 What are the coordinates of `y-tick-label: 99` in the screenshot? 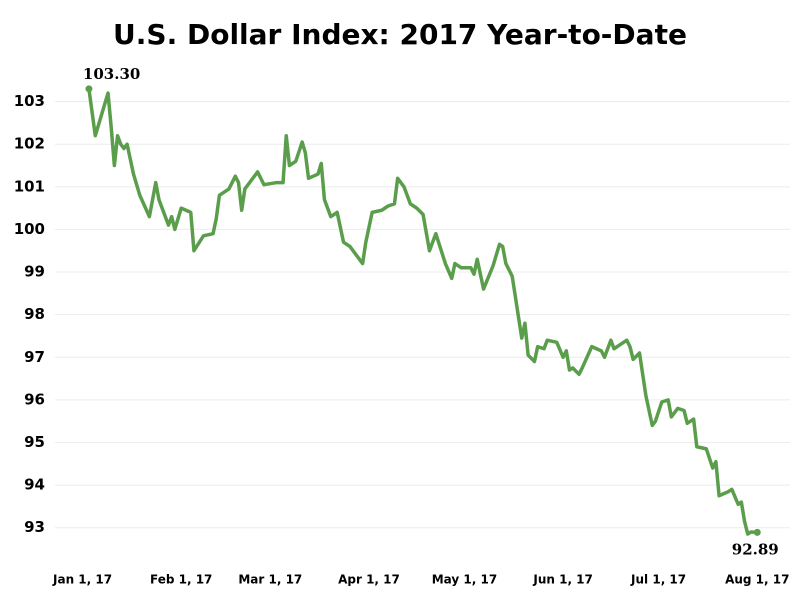 It's located at (34, 272).